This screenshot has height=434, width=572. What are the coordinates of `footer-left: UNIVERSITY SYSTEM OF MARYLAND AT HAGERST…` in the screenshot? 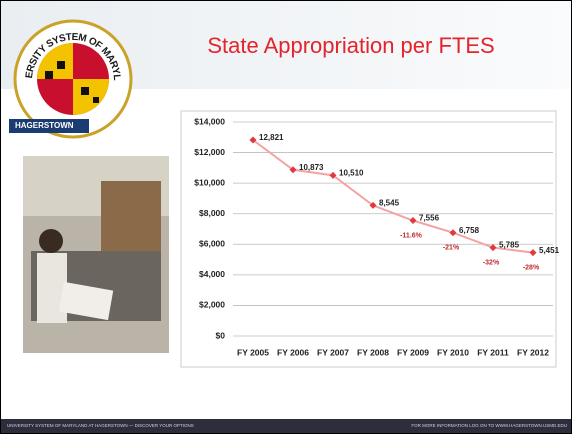 It's located at (100, 425).